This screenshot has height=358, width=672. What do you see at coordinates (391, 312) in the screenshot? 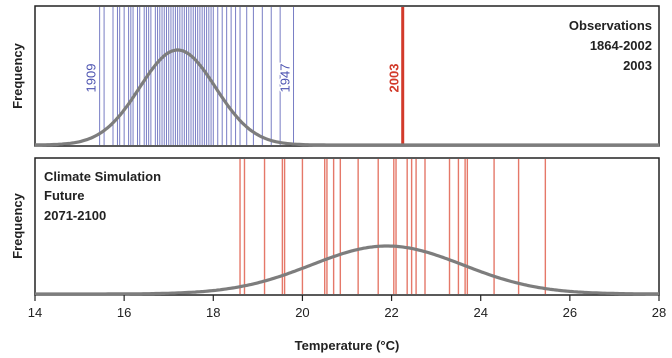
I see `x-tick-label: 22` at bounding box center [391, 312].